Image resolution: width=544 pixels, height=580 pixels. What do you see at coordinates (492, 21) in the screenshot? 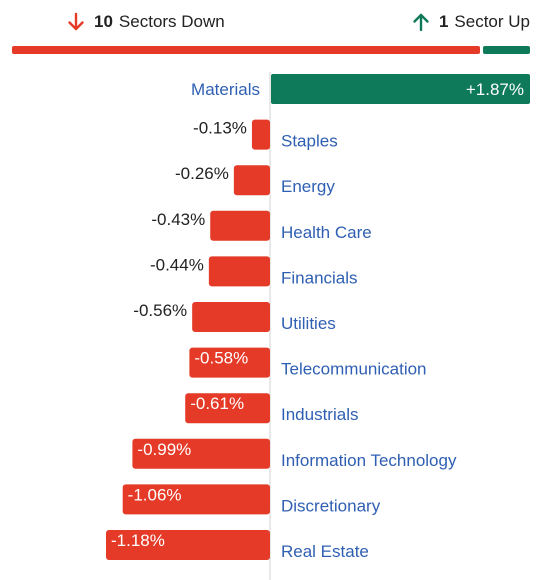
I see `sectors-up-label: Sector Up` at bounding box center [492, 21].